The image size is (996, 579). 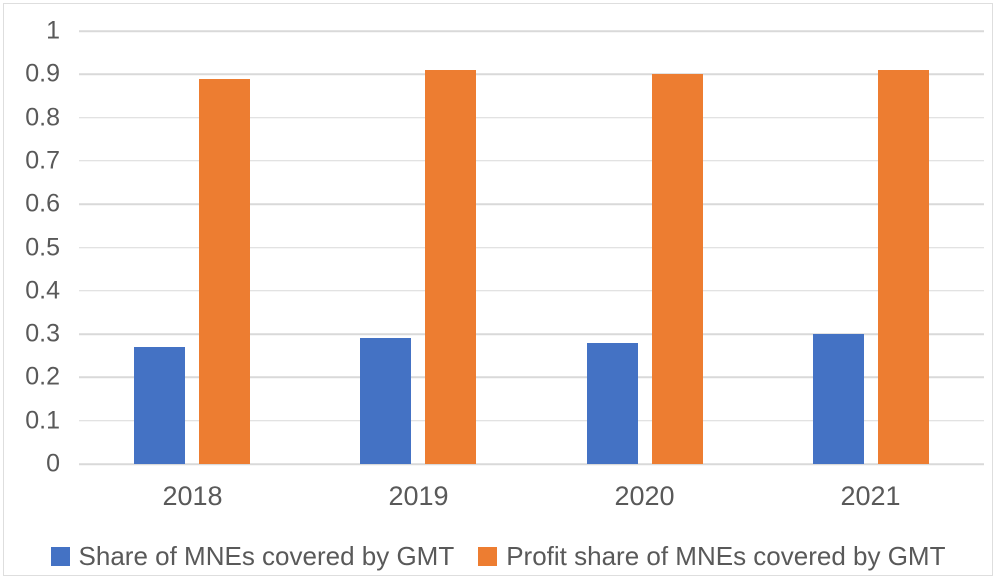 What do you see at coordinates (531, 464) in the screenshot?
I see `x-axis-line` at bounding box center [531, 464].